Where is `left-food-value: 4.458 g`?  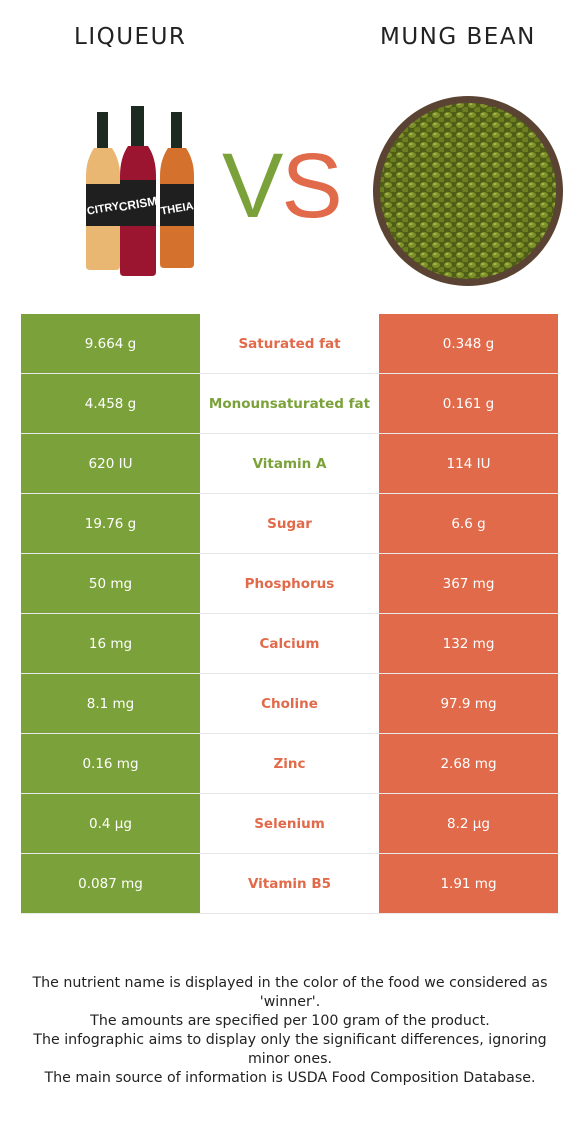
left-food-value: 4.458 g is located at coordinates (110, 403).